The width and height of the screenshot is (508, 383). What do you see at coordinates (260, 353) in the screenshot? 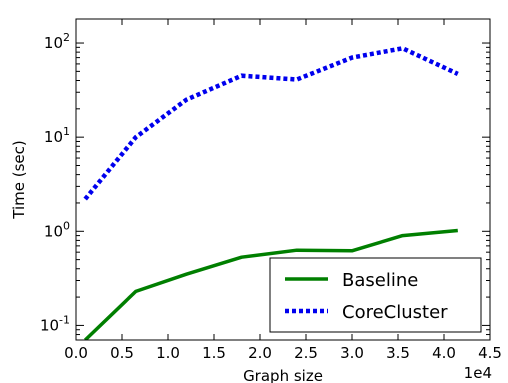
I see `x-tick-label: 2.0` at bounding box center [260, 353].